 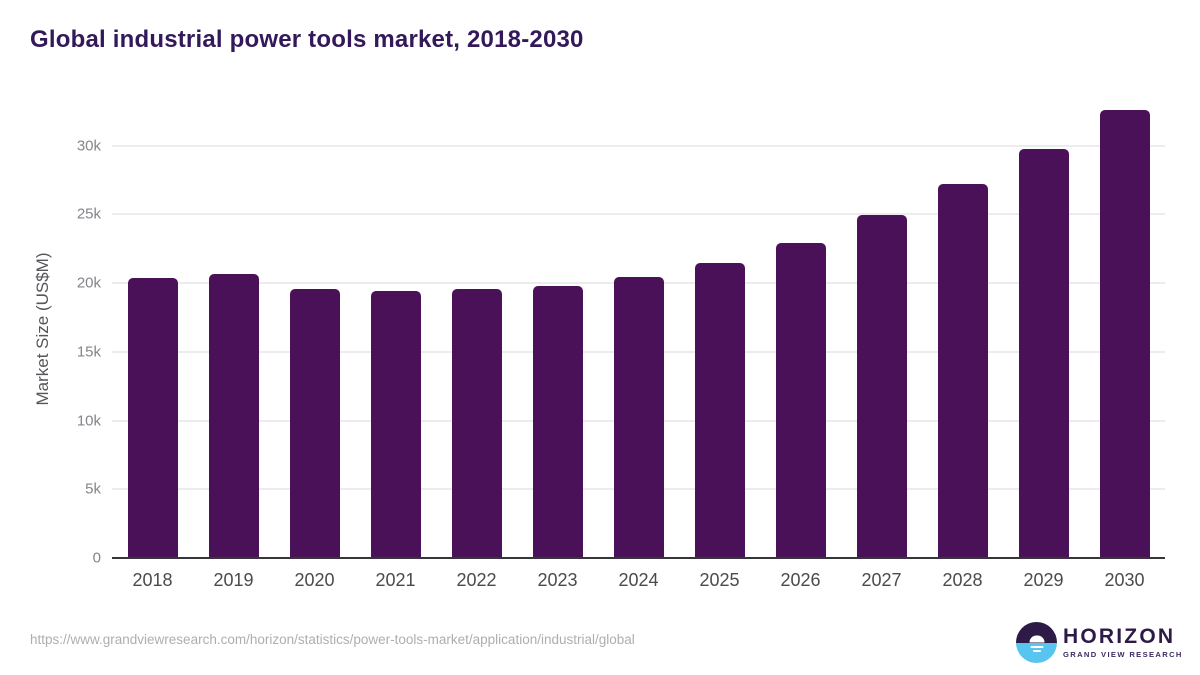 I want to click on horizon-logo-icon, so click(x=1036, y=642).